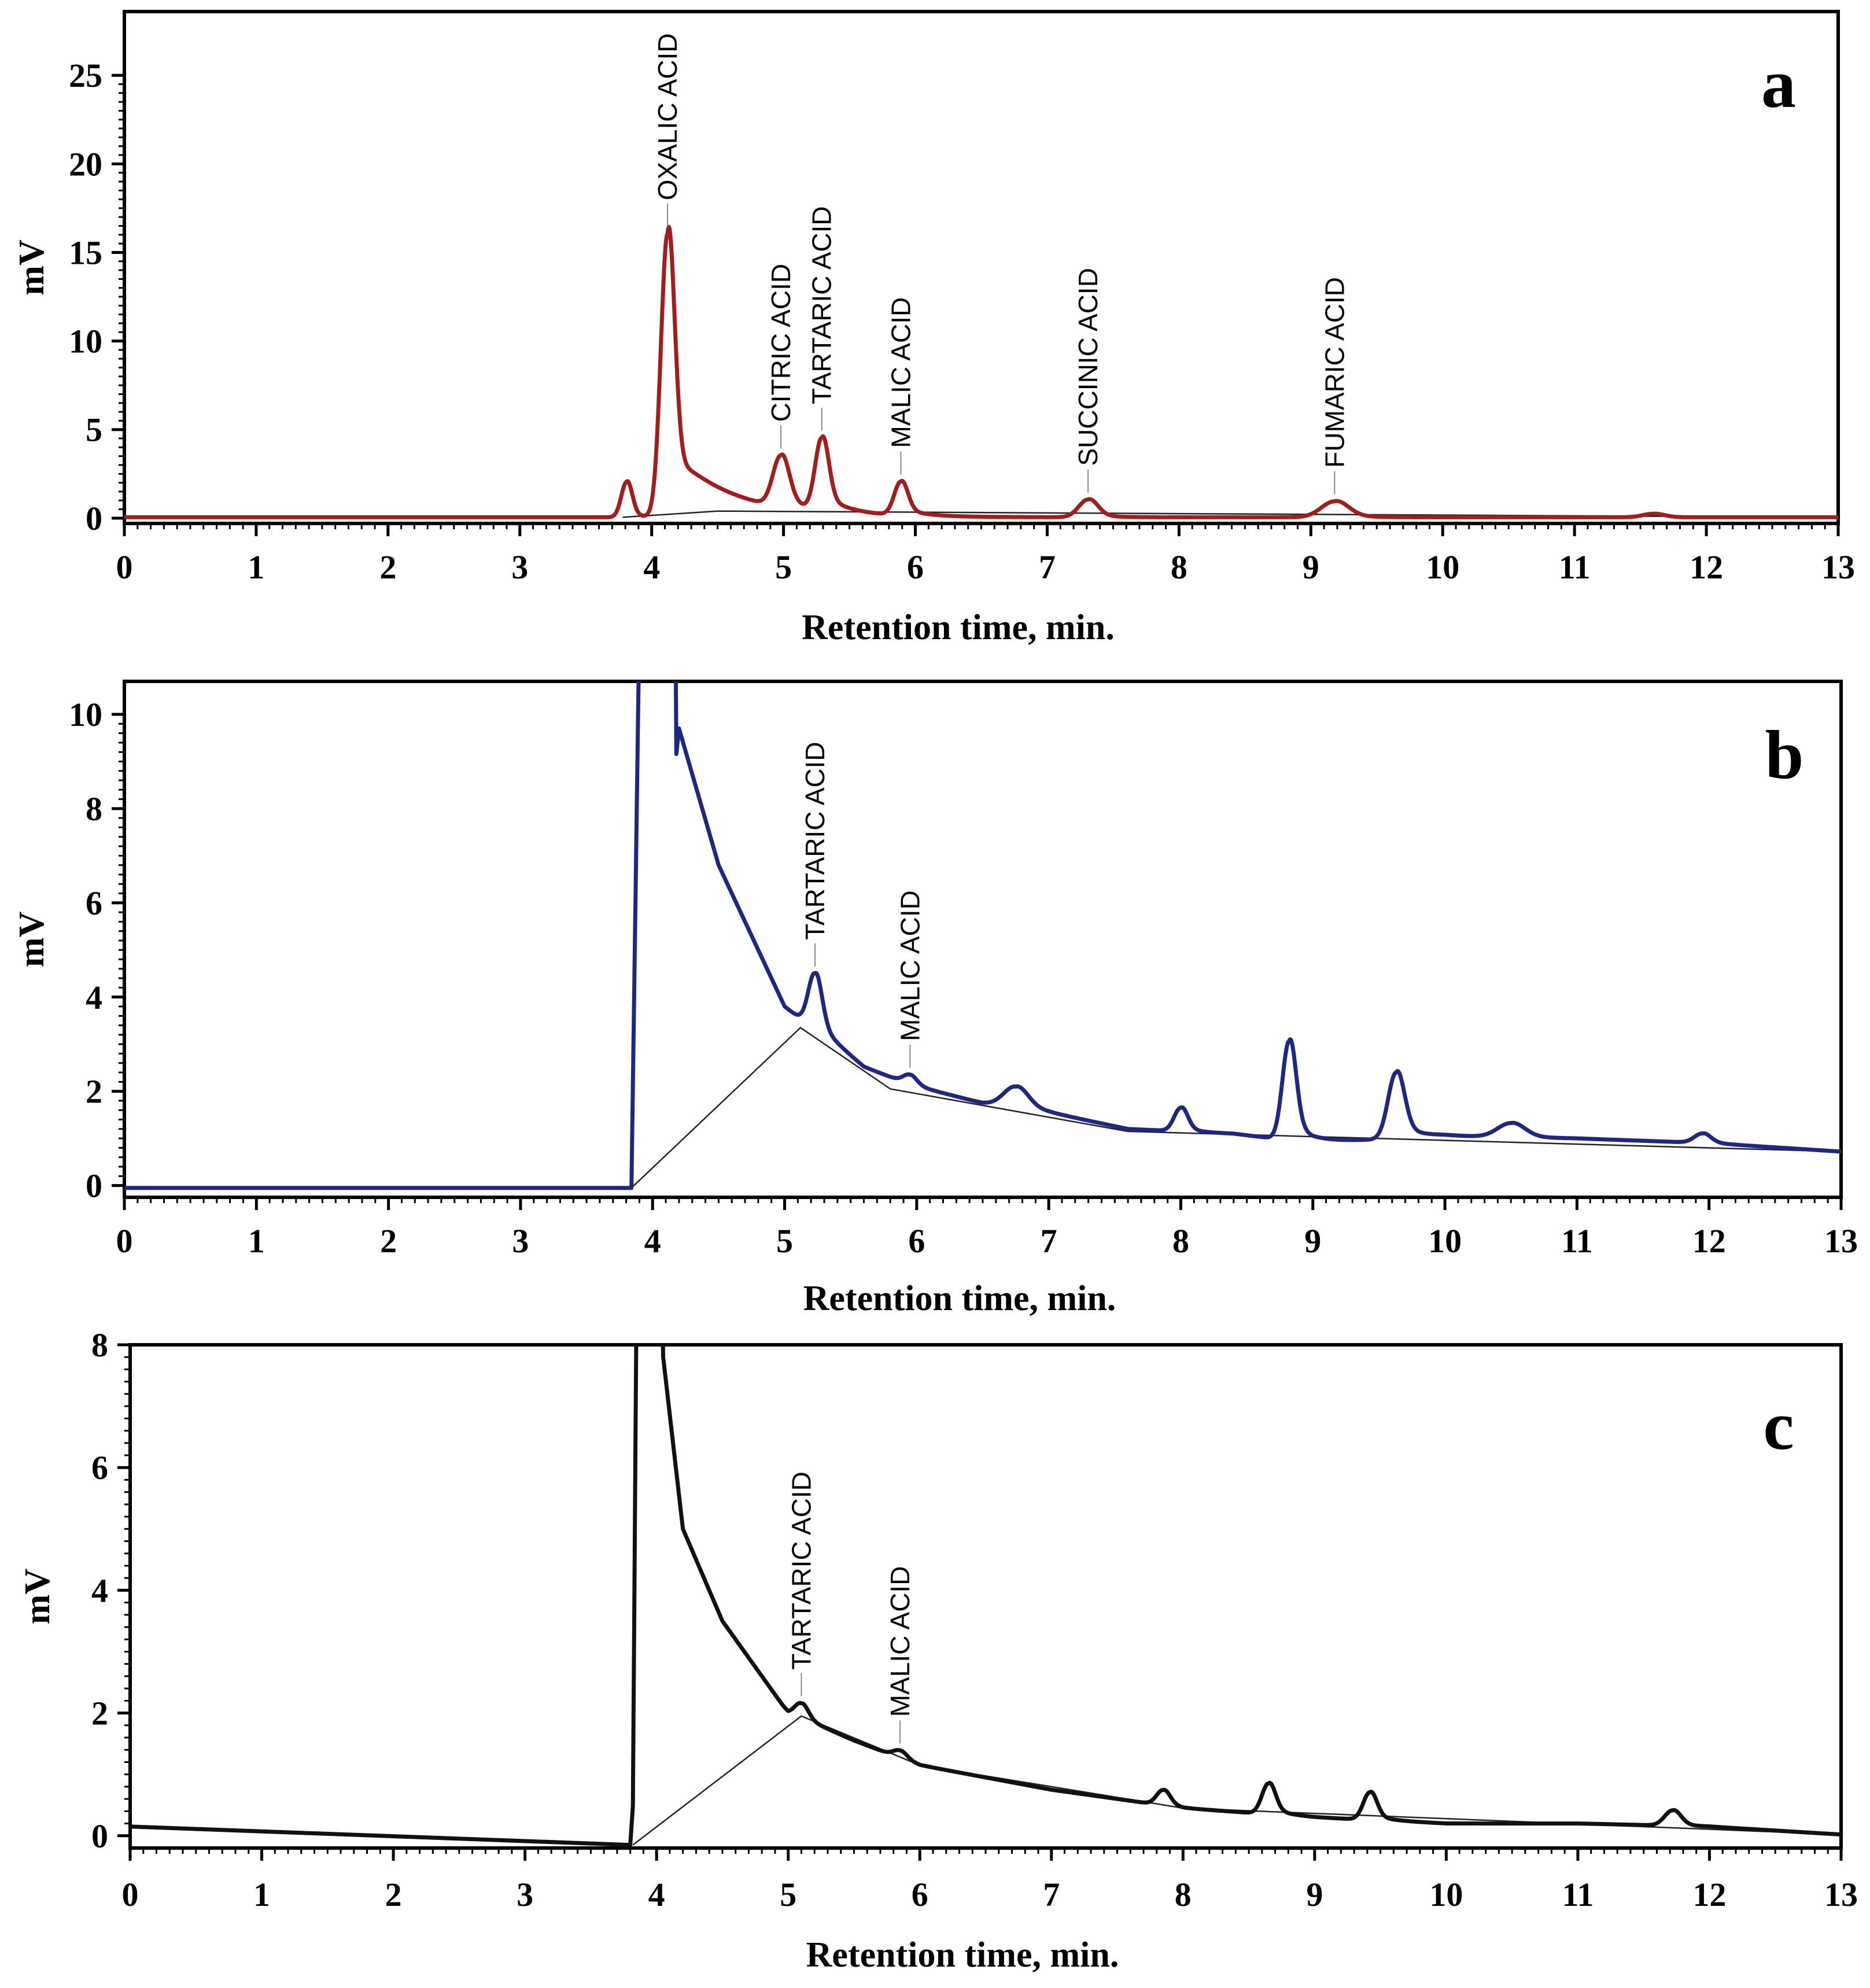 This screenshot has height=1988, width=1870. I want to click on y-tick-label: 15, so click(85, 252).